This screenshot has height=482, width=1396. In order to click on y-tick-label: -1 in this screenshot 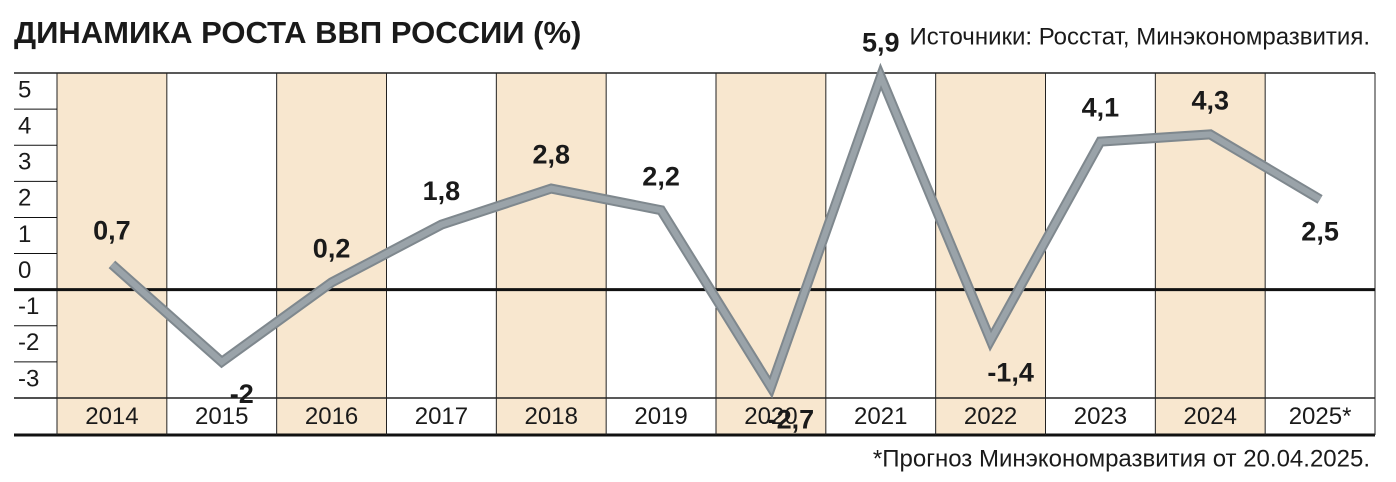, I will do `click(28, 306)`.